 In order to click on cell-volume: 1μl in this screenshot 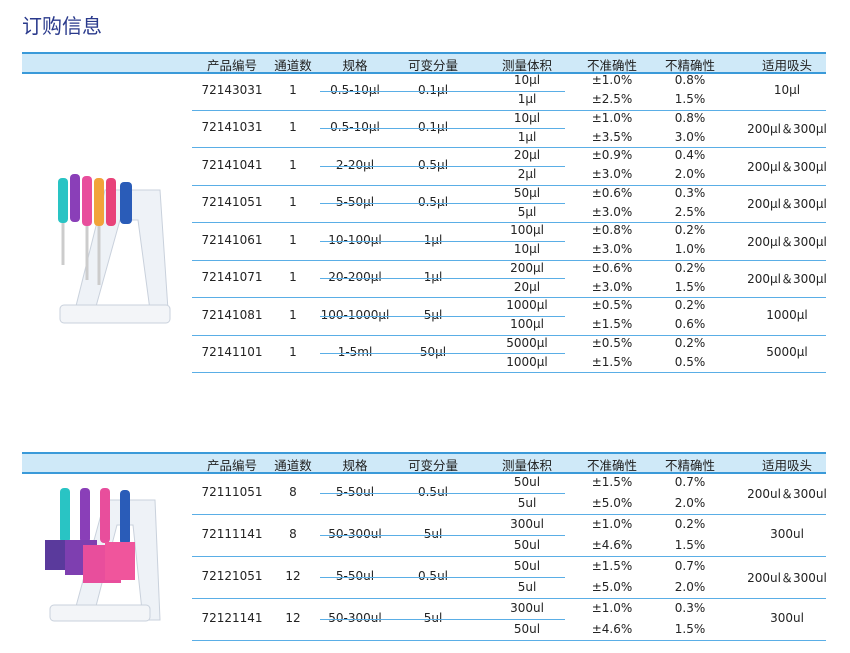, I will do `click(527, 99)`.